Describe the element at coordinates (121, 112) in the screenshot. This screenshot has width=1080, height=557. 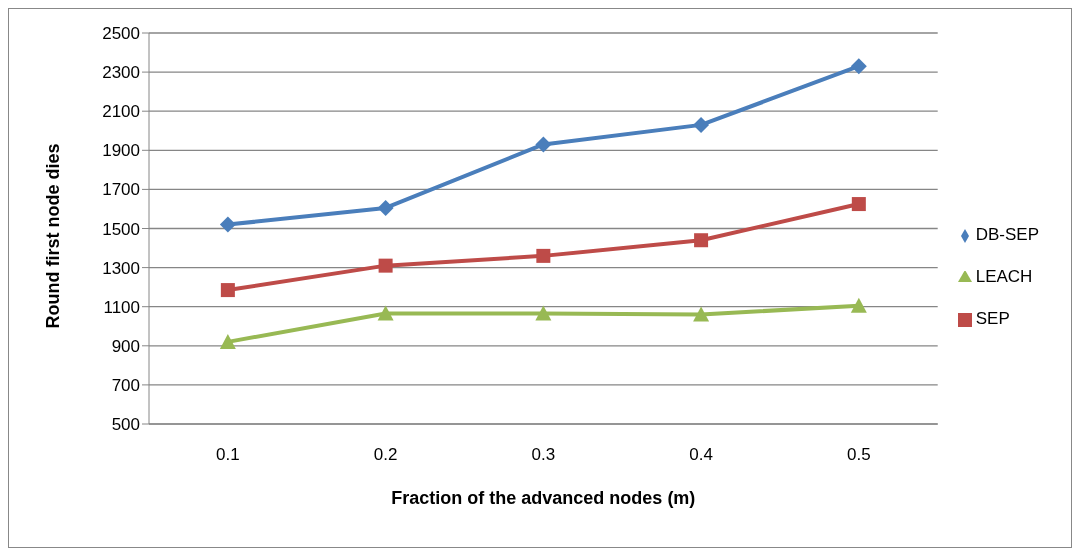
I see `y-tick-label: 2100` at that location.